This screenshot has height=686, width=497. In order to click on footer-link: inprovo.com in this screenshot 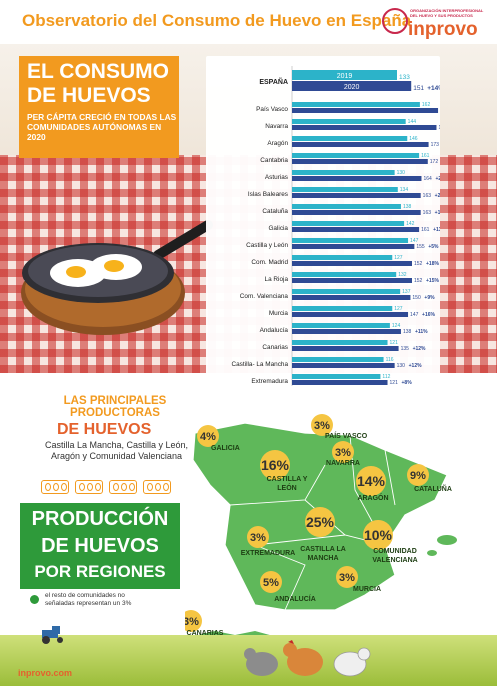, I will do `click(45, 673)`.